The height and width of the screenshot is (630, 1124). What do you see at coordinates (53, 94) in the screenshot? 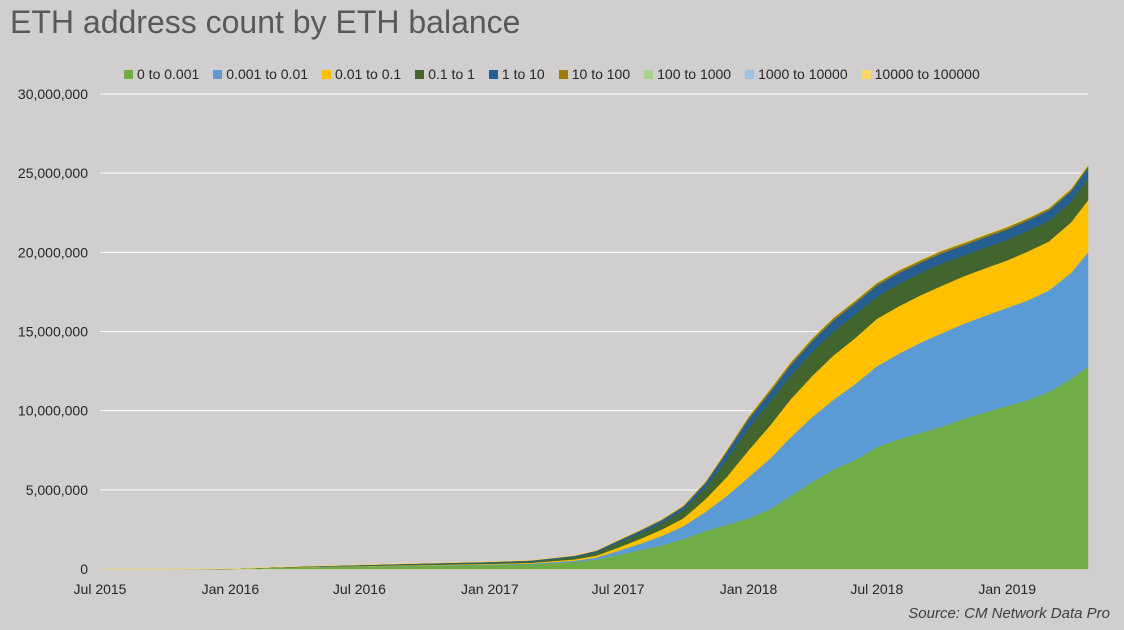
I see `y-tick-label: 30,000,000` at bounding box center [53, 94].